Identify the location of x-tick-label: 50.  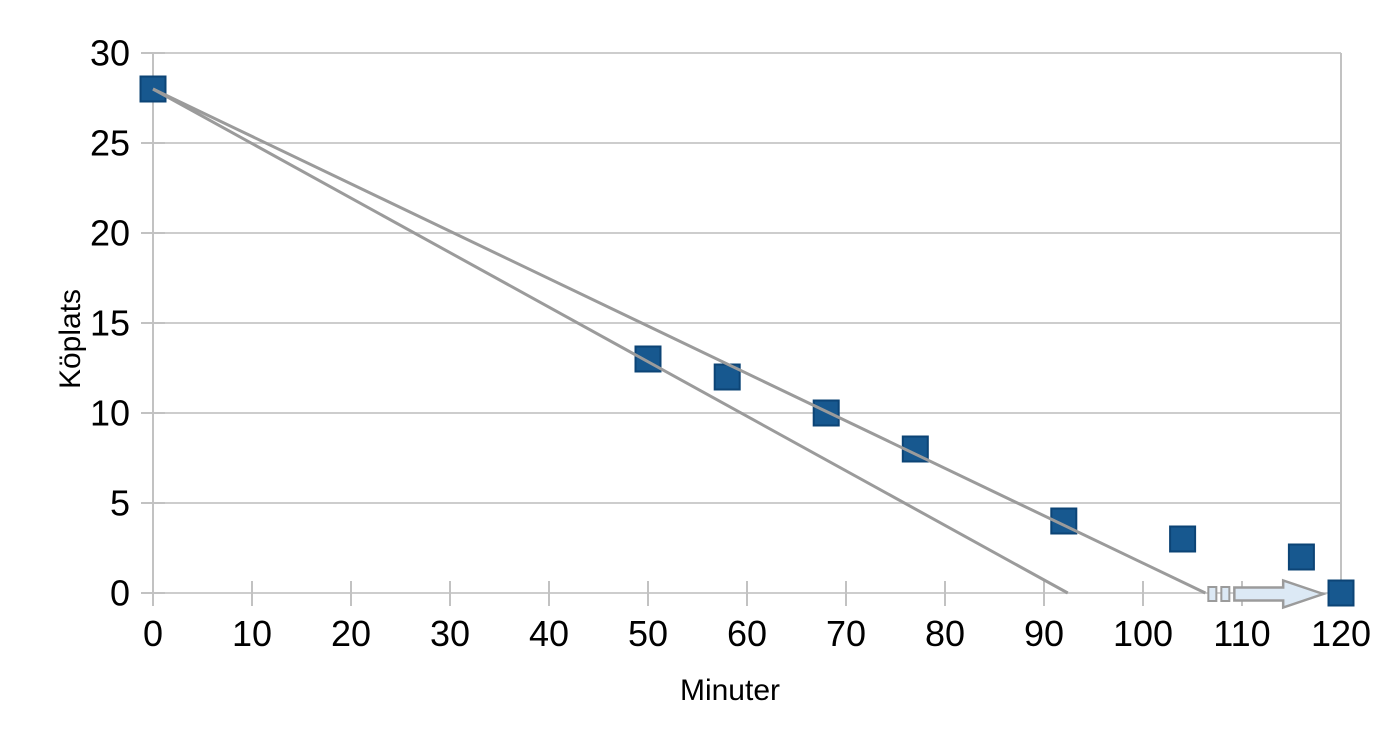
(648, 633).